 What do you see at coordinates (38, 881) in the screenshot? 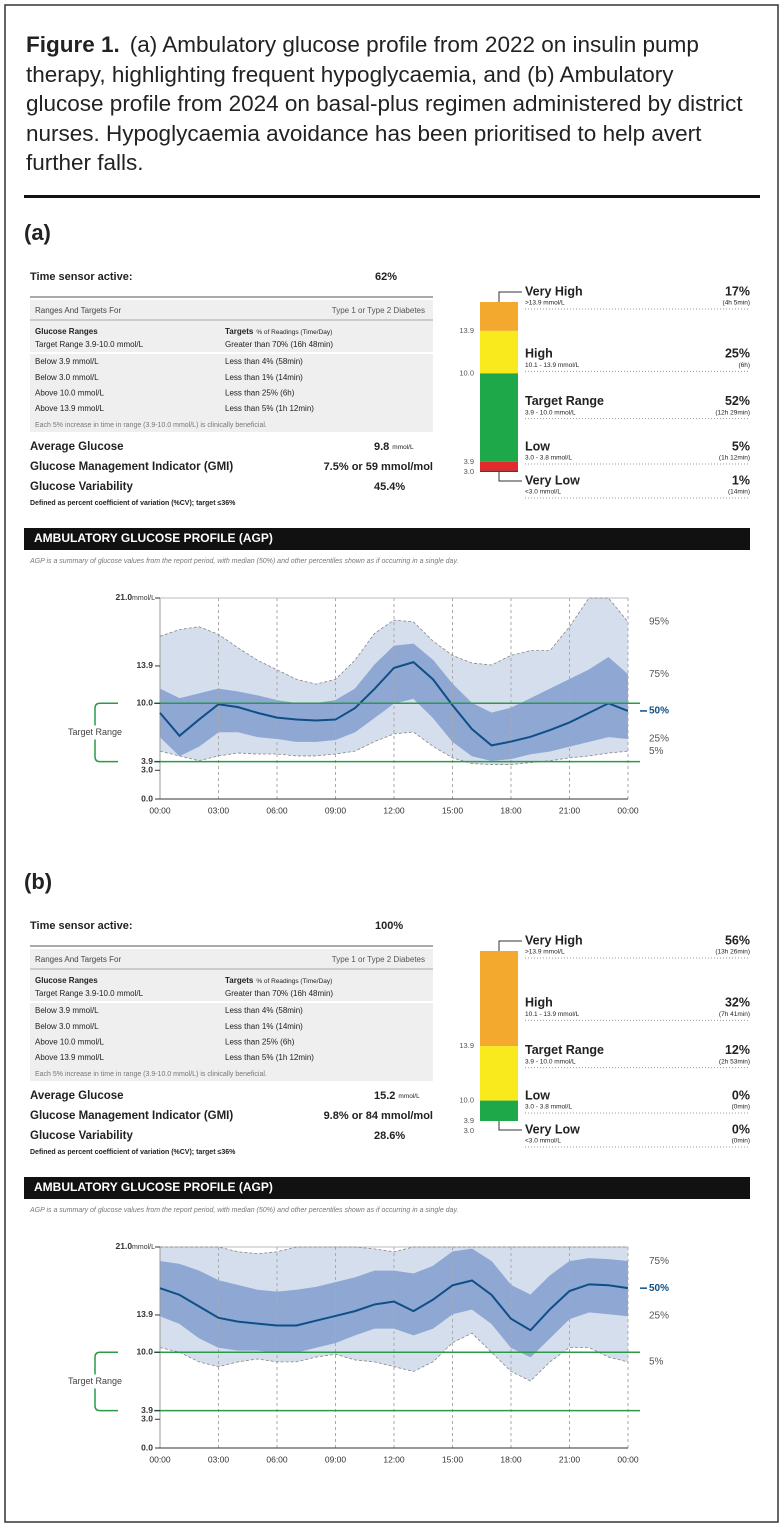
I see `panel-label: (b)` at bounding box center [38, 881].